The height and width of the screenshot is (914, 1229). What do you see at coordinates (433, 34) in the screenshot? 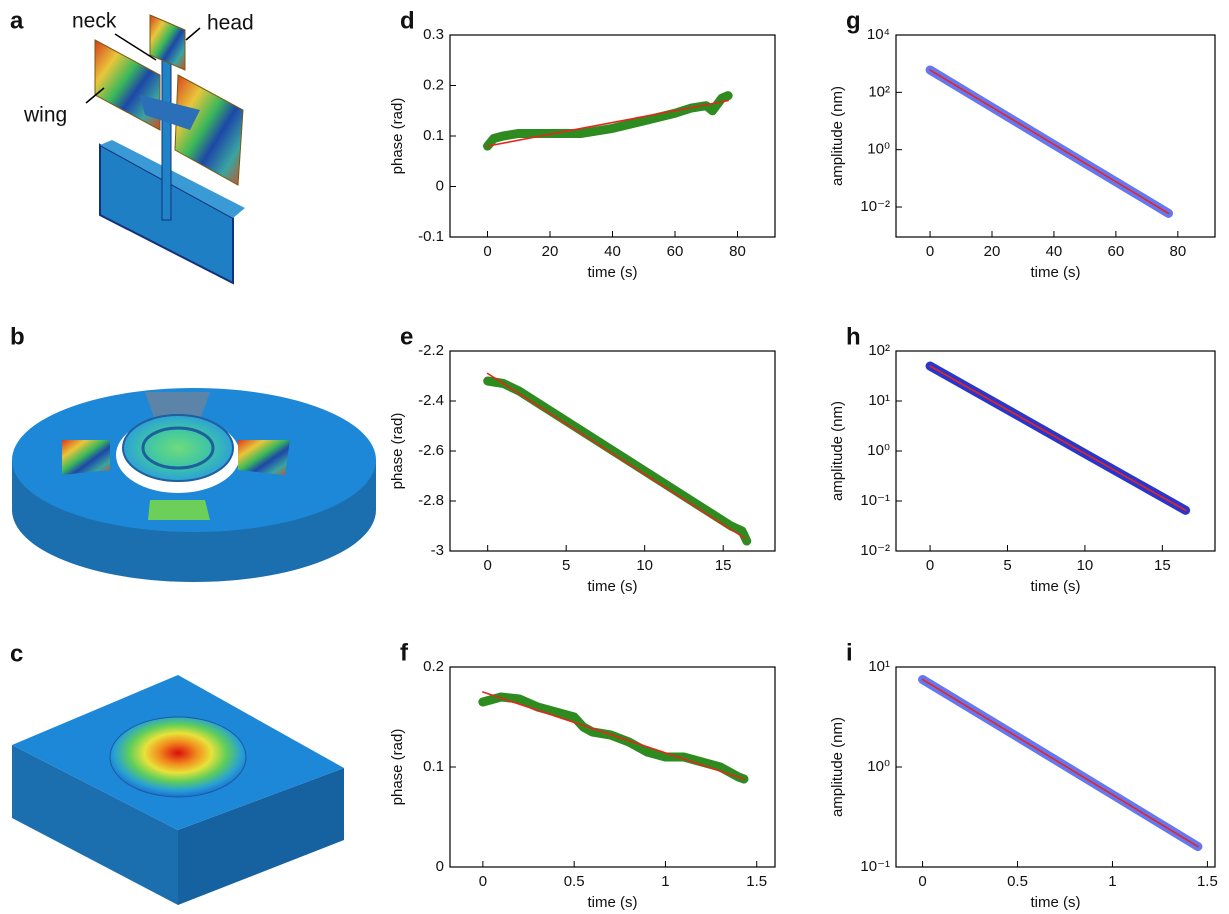
I see `y-tick-label: 0.3` at bounding box center [433, 34].